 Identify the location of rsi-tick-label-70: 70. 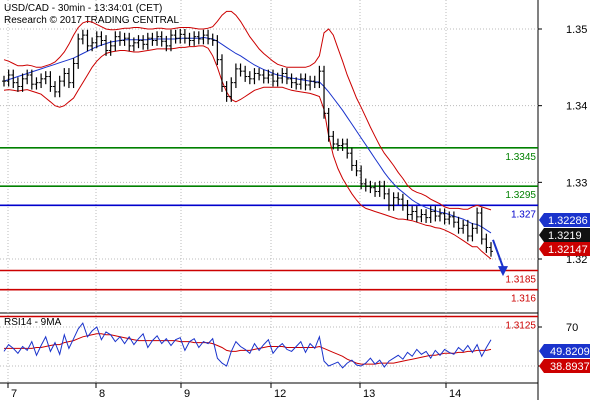
(572, 328).